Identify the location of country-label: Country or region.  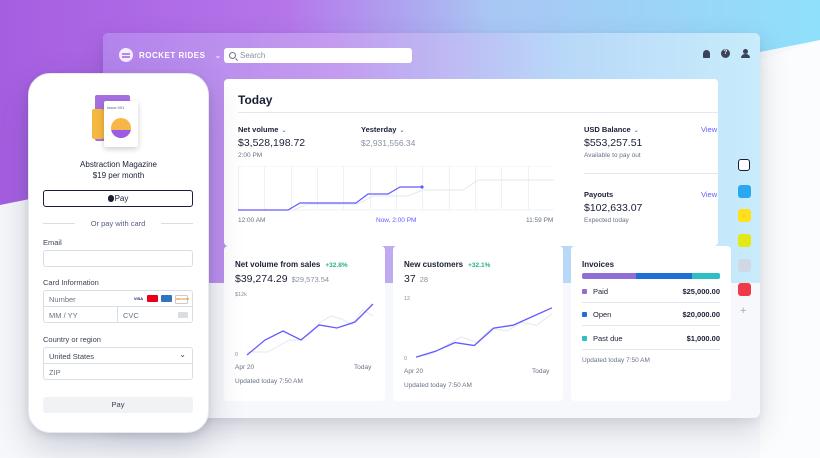
(72, 339).